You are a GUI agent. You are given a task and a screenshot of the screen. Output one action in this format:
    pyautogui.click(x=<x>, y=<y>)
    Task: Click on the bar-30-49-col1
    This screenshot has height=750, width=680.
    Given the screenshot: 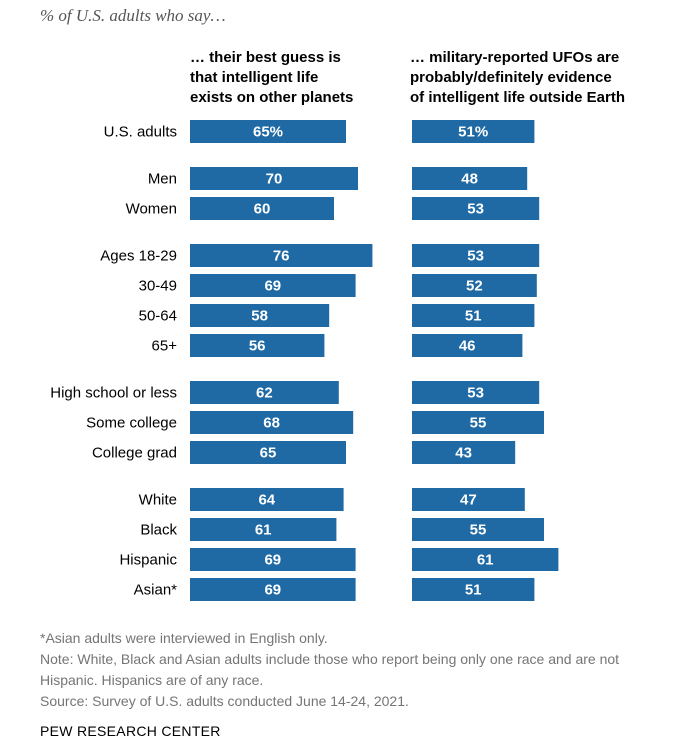 What is the action you would take?
    pyautogui.click(x=273, y=285)
    